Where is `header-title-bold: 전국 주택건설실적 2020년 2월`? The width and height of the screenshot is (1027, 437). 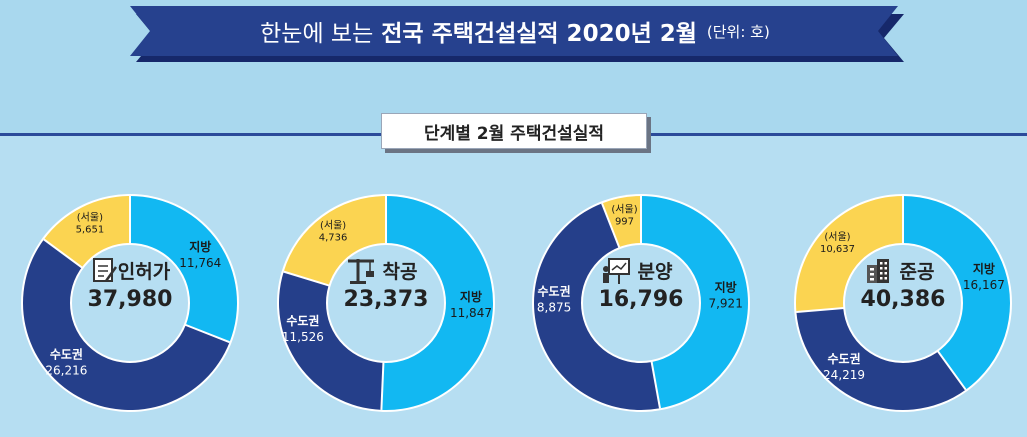 header-title-bold: 전국 주택건설실적 2020년 2월 is located at coordinates (539, 34).